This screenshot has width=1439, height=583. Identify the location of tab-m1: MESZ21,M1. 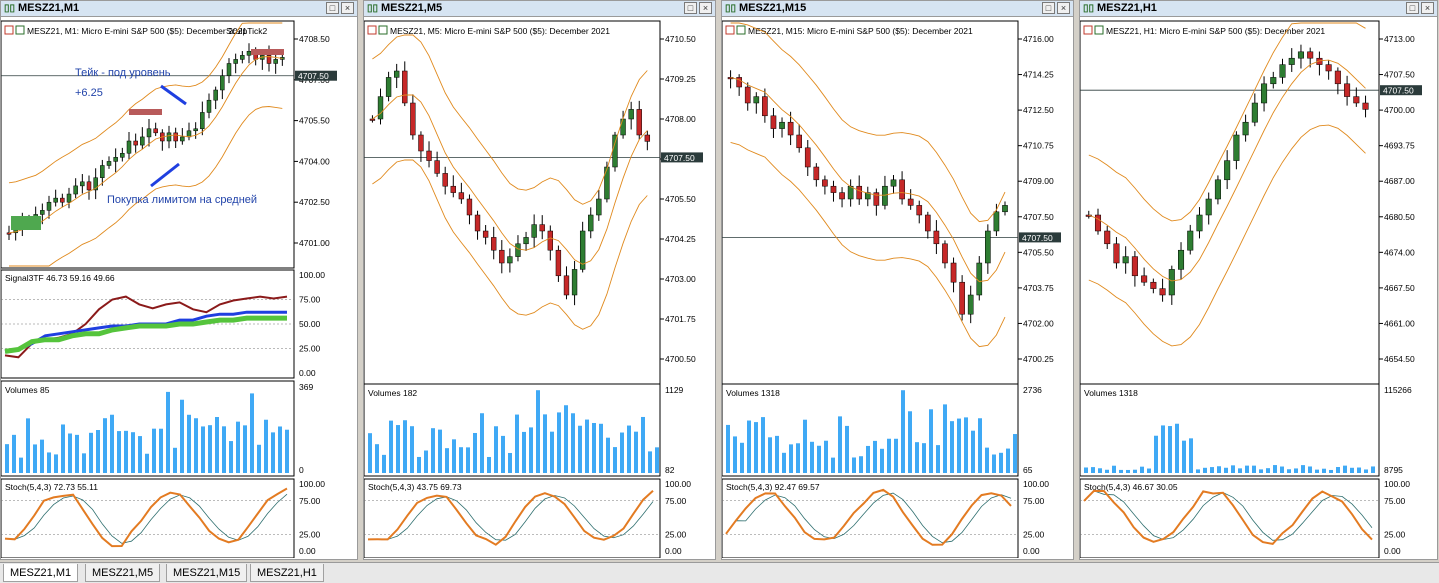
(41, 573).